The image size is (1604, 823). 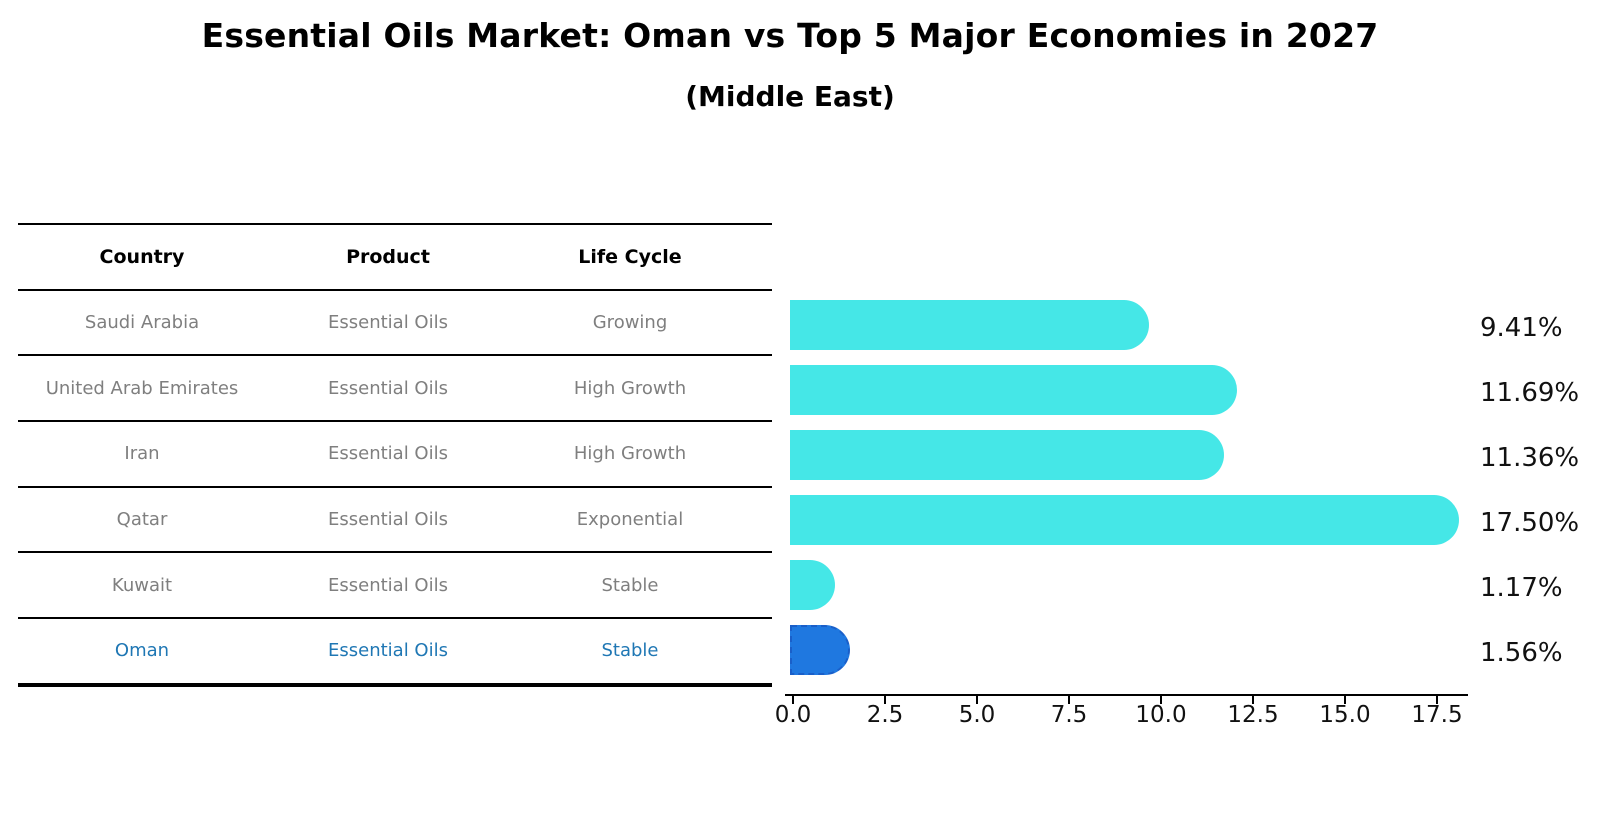 I want to click on table-cell-country: Kuwait, so click(x=142, y=585).